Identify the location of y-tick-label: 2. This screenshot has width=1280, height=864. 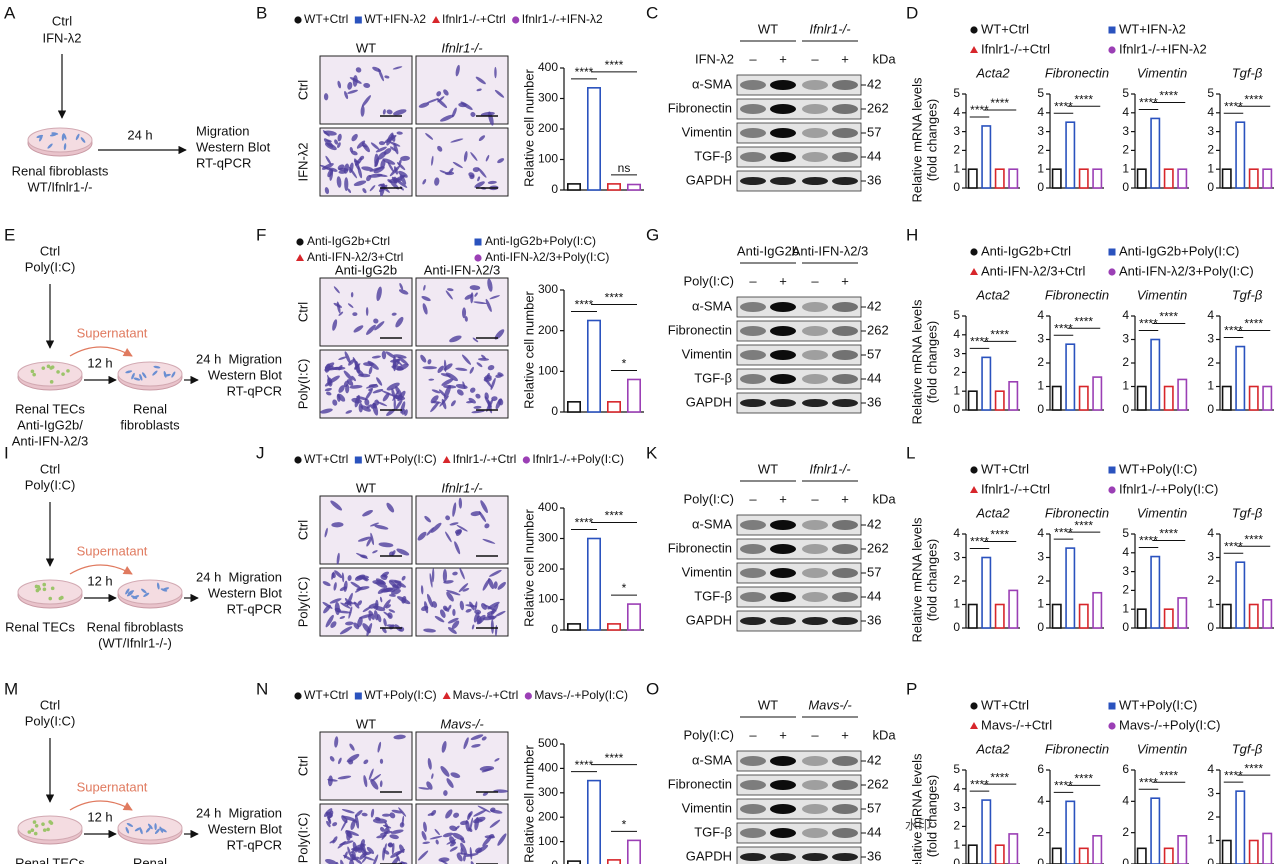
(1040, 832).